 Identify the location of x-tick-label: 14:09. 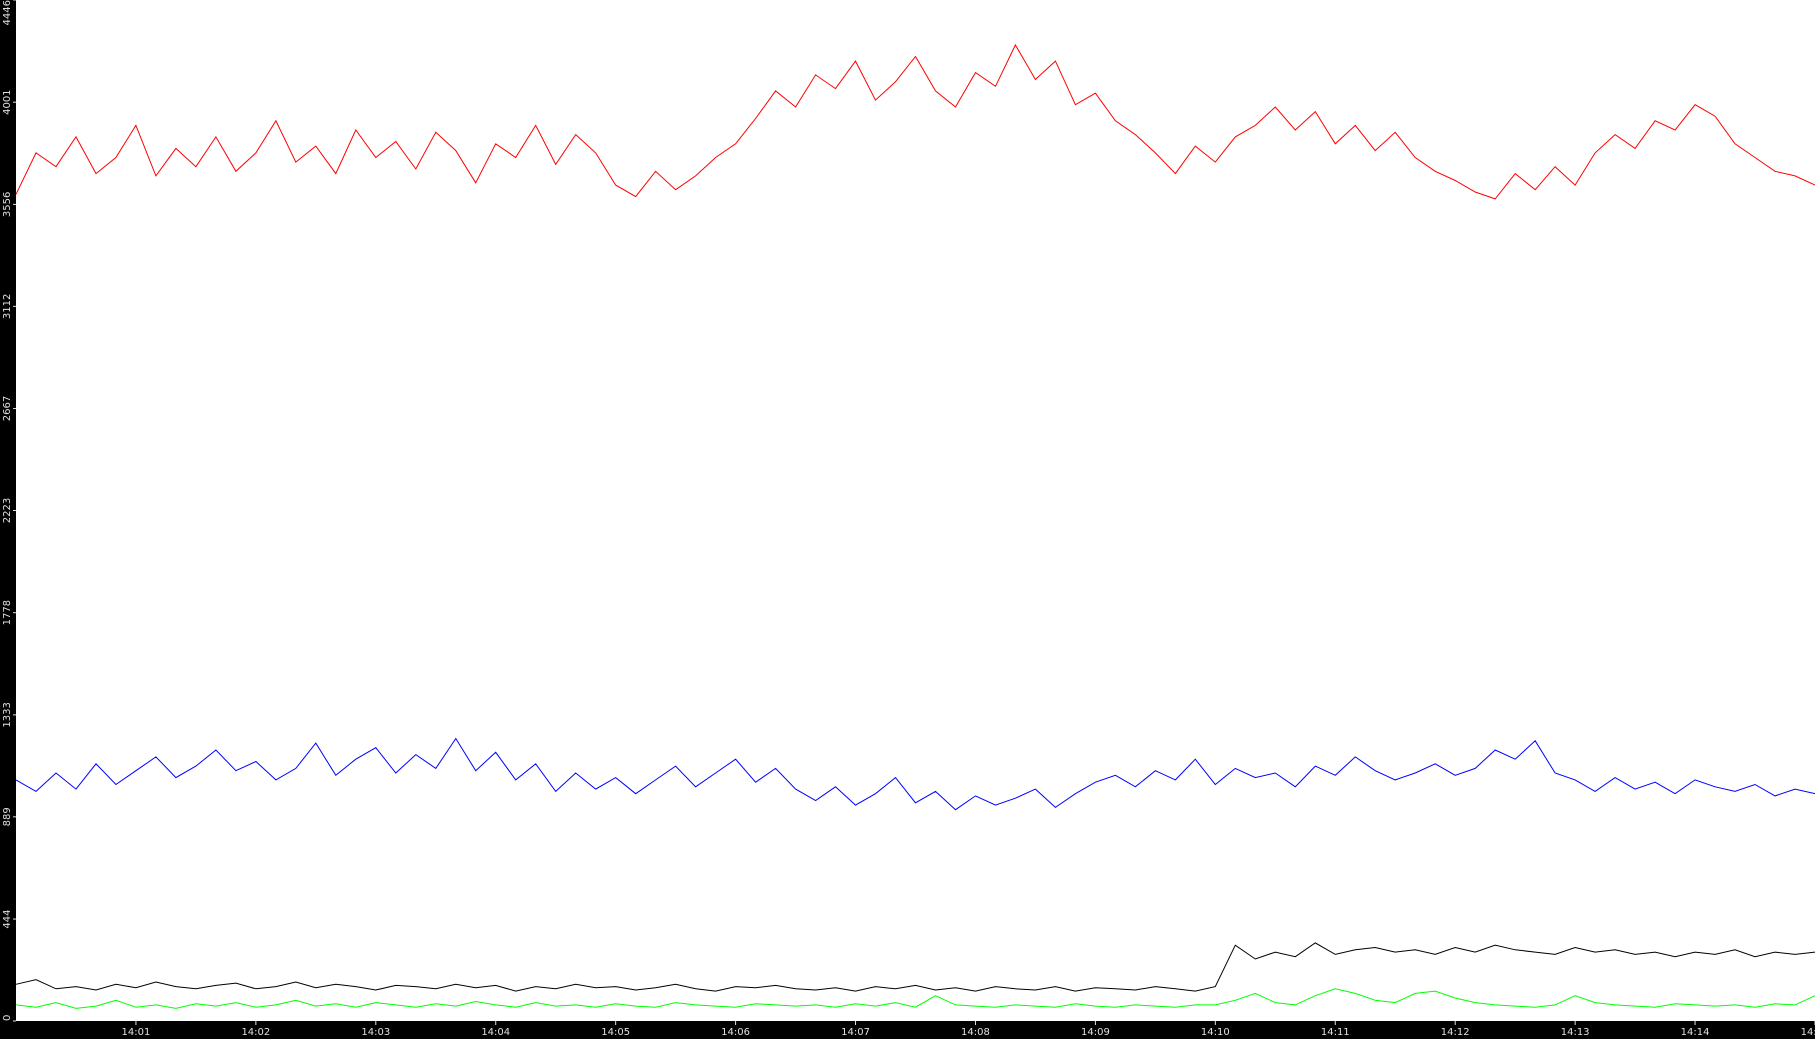
(1095, 1032).